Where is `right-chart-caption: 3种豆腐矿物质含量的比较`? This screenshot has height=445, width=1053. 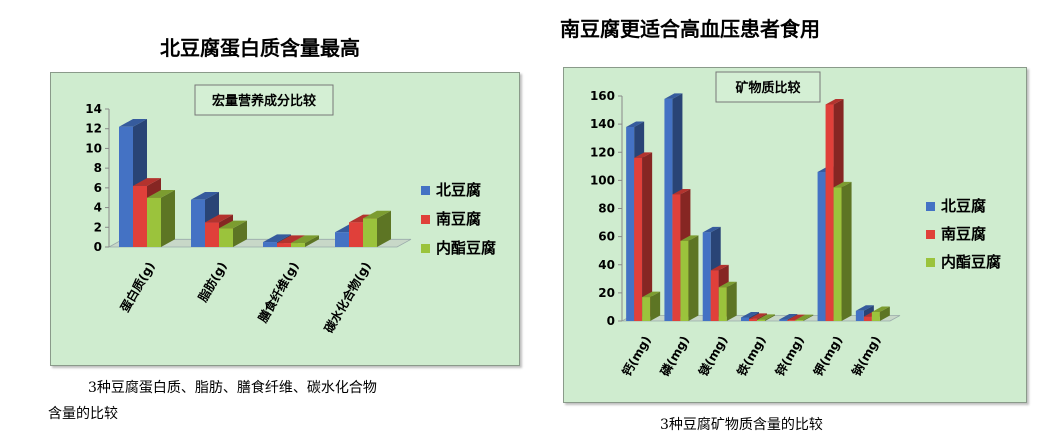
right-chart-caption: 3种豆腐矿物质含量的比较 is located at coordinates (741, 425).